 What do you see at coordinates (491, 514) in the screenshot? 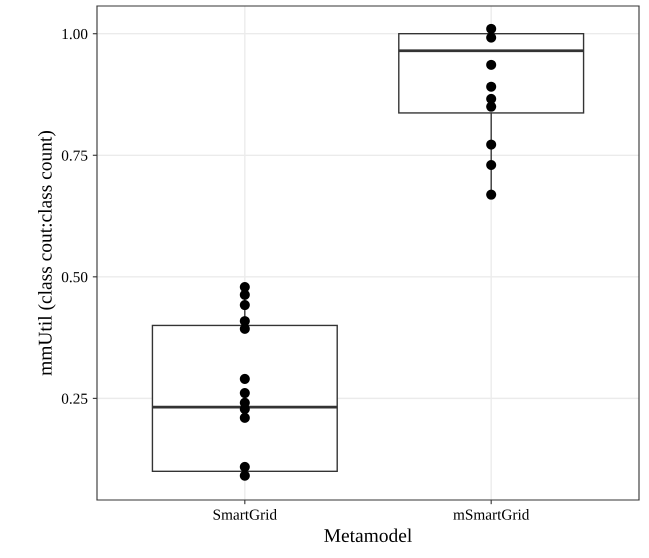
I see `x-tick-label: mSmartGrid` at bounding box center [491, 514].